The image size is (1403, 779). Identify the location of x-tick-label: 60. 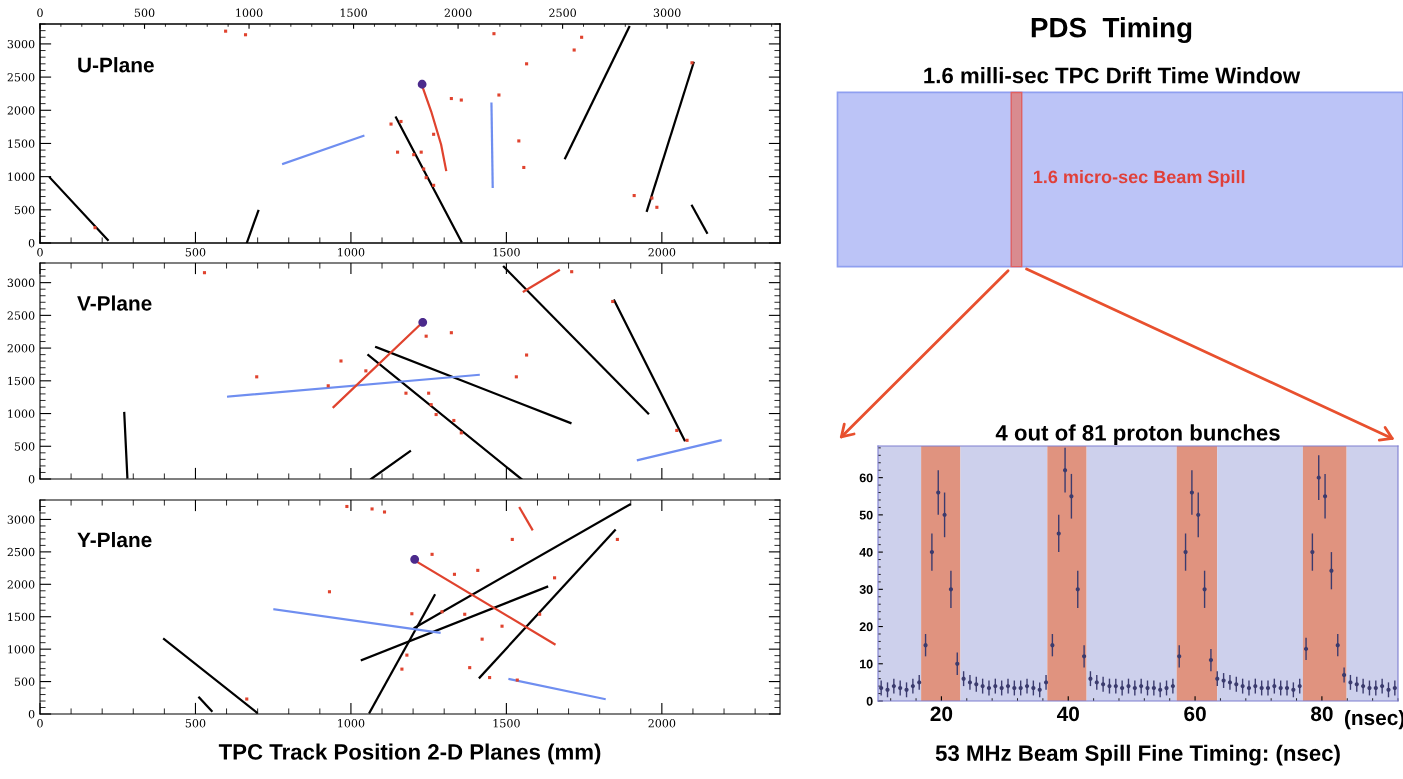
(1195, 714).